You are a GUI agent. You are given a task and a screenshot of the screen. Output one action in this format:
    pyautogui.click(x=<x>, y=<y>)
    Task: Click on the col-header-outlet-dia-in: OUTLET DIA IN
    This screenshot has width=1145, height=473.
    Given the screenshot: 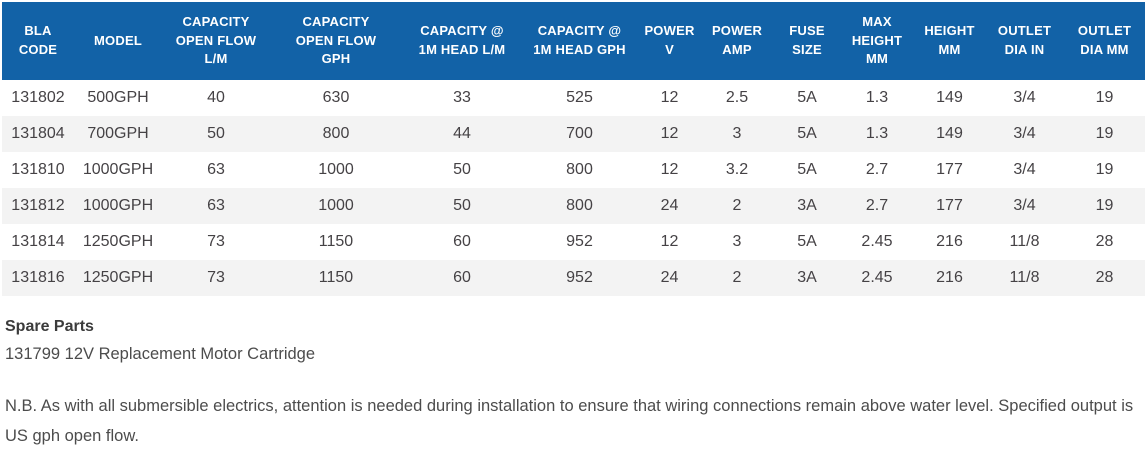 What is the action you would take?
    pyautogui.click(x=1024, y=41)
    